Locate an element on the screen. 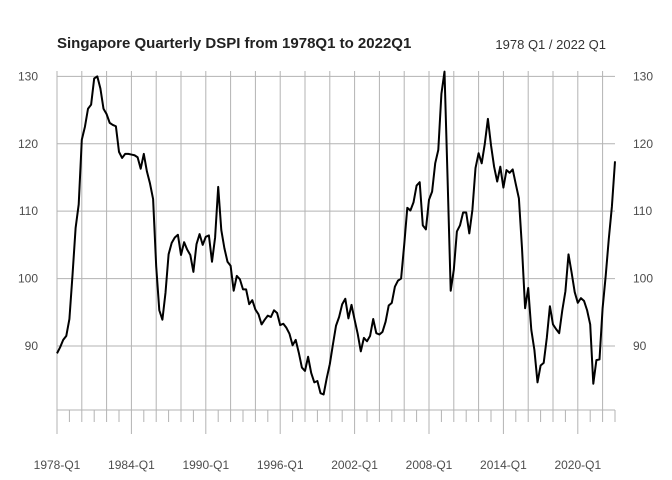 The image size is (672, 480). date-range-label: 1978 Q1 / 2022 Q1 is located at coordinates (550, 44).